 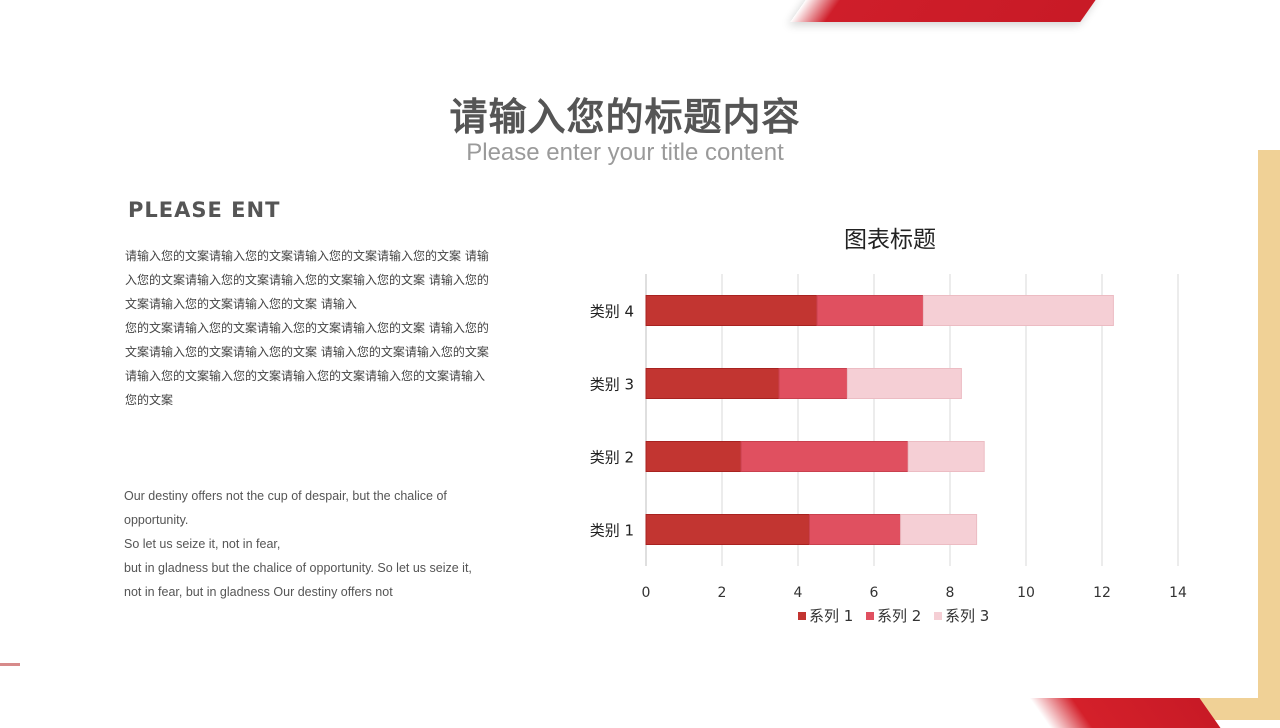 What do you see at coordinates (1269, 435) in the screenshot?
I see `decor-right-gold-stripe` at bounding box center [1269, 435].